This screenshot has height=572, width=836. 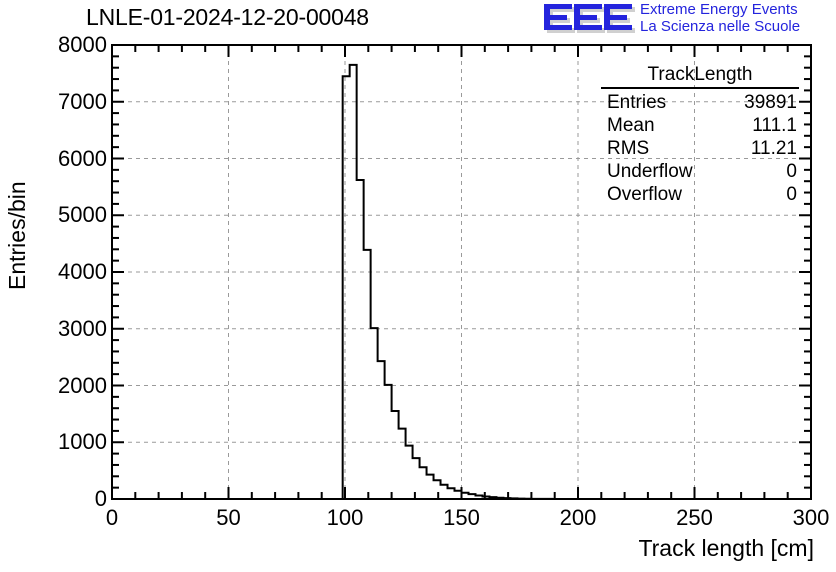 I want to click on y-tick-label: 2000, so click(x=82, y=385).